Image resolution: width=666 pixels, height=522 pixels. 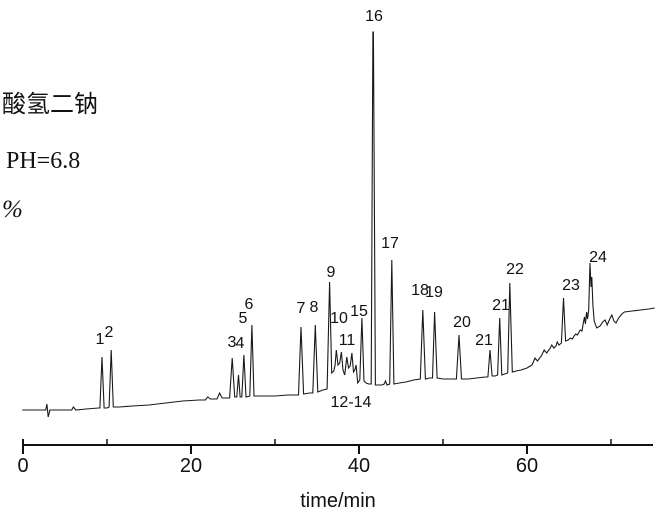 I want to click on x-axis-title: time/min, so click(x=338, y=501).